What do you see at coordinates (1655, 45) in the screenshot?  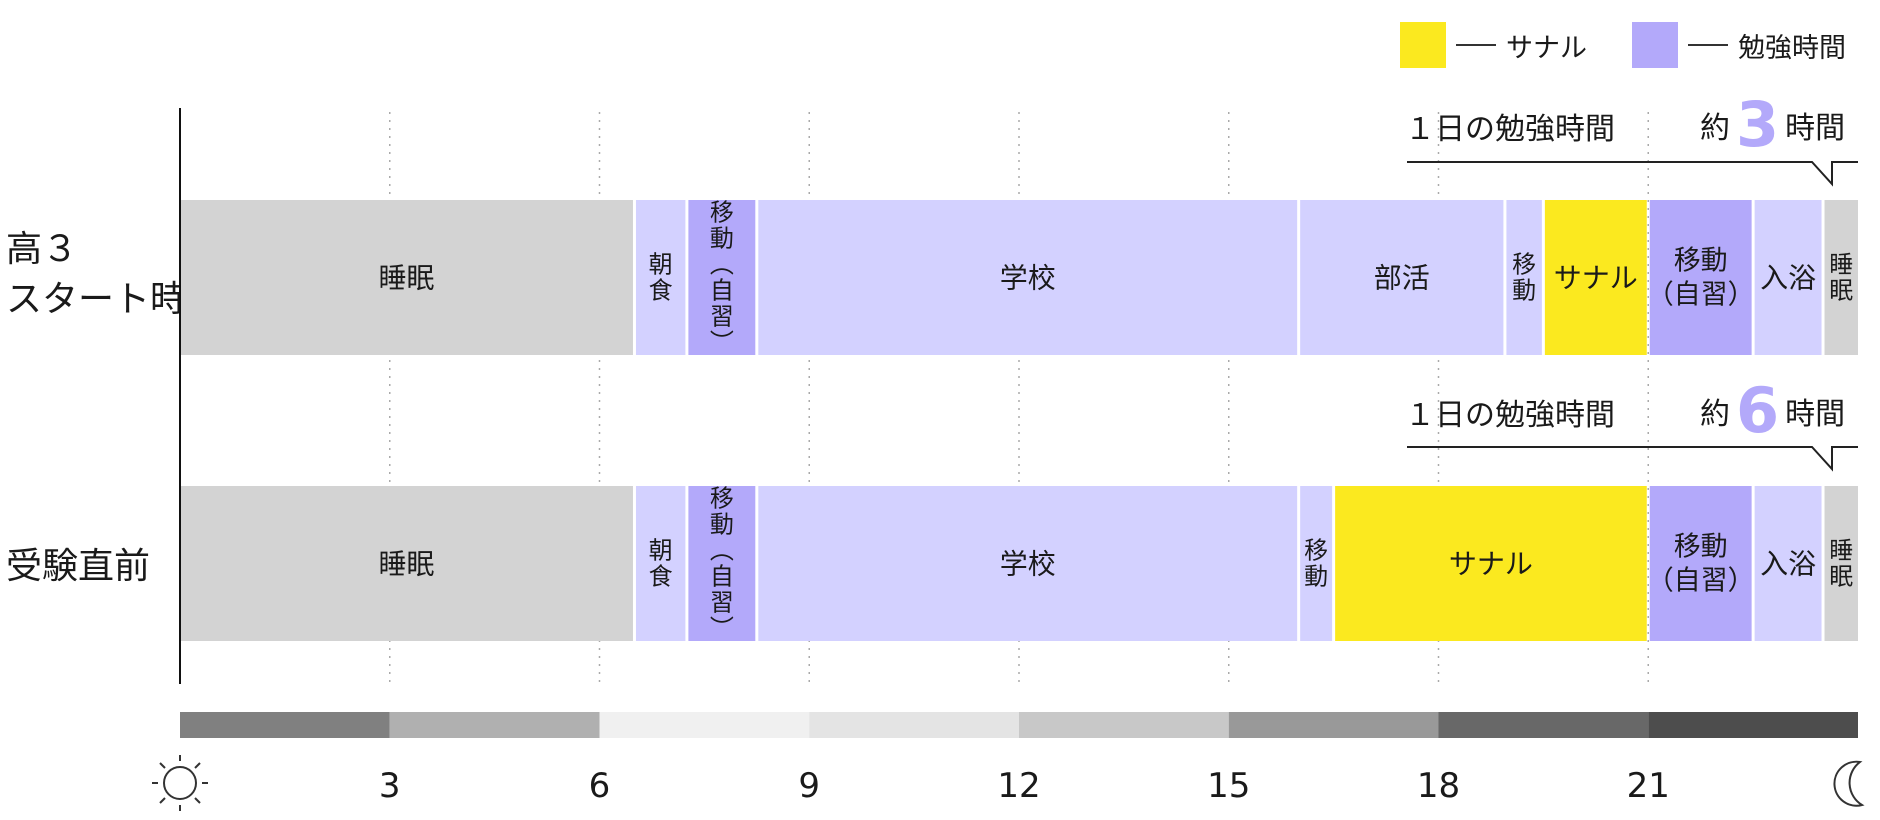 I see `legend-swatch-study` at bounding box center [1655, 45].